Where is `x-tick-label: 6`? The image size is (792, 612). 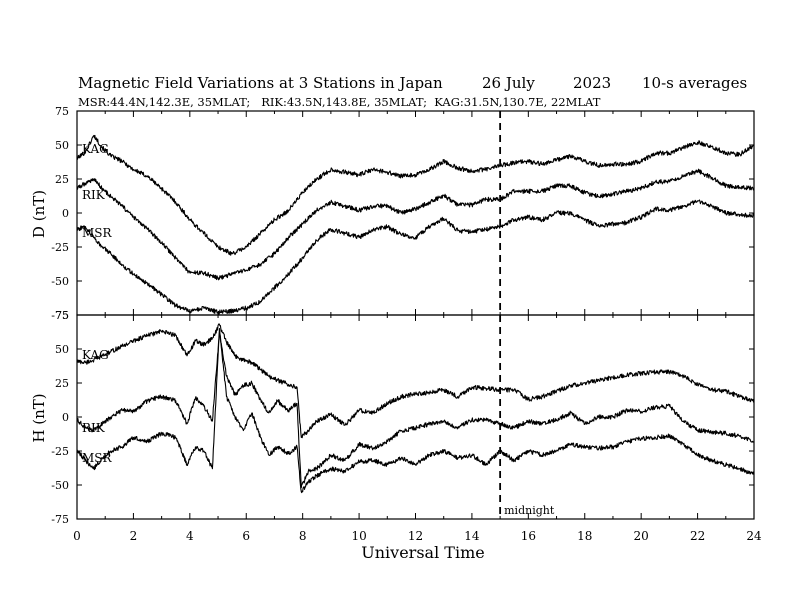 x-tick-label: 6 is located at coordinates (246, 536).